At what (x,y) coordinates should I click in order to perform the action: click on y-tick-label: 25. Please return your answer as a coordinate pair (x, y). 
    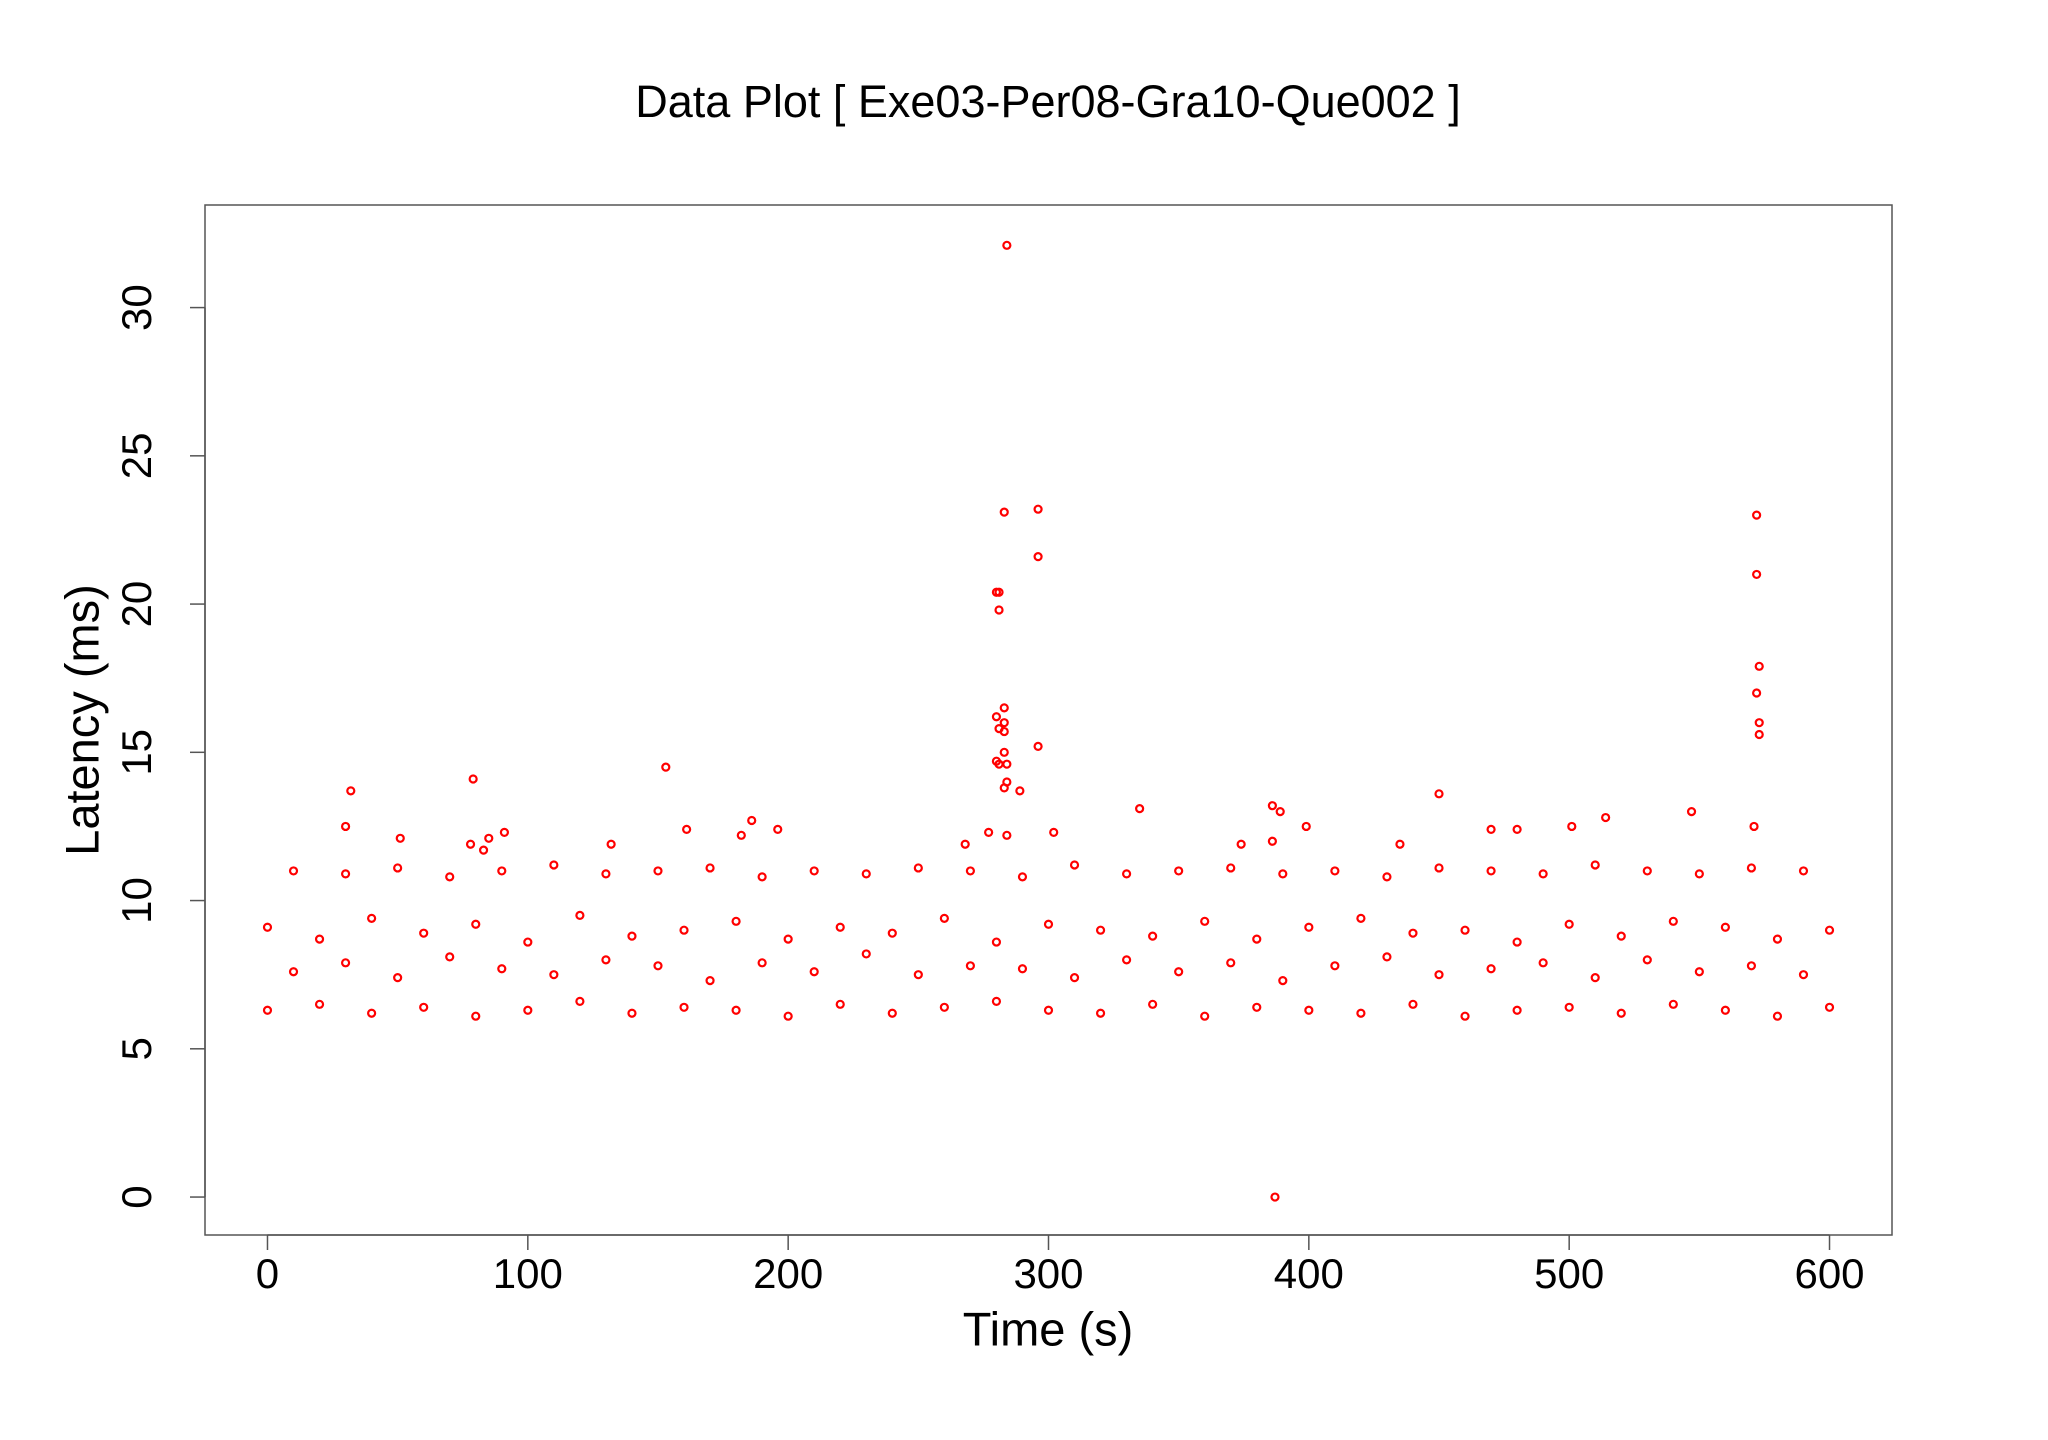
    Looking at the image, I should click on (136, 455).